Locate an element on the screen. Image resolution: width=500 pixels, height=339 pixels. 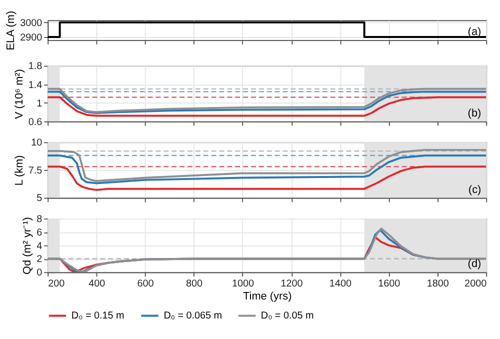
x-tick-label: 200 is located at coordinates (57, 284).